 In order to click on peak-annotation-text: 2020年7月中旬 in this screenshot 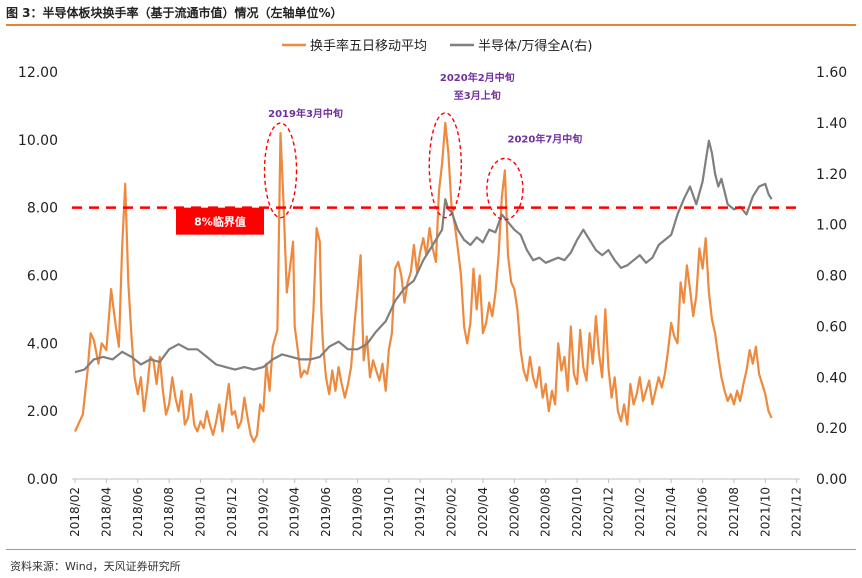, I will do `click(544, 138)`.